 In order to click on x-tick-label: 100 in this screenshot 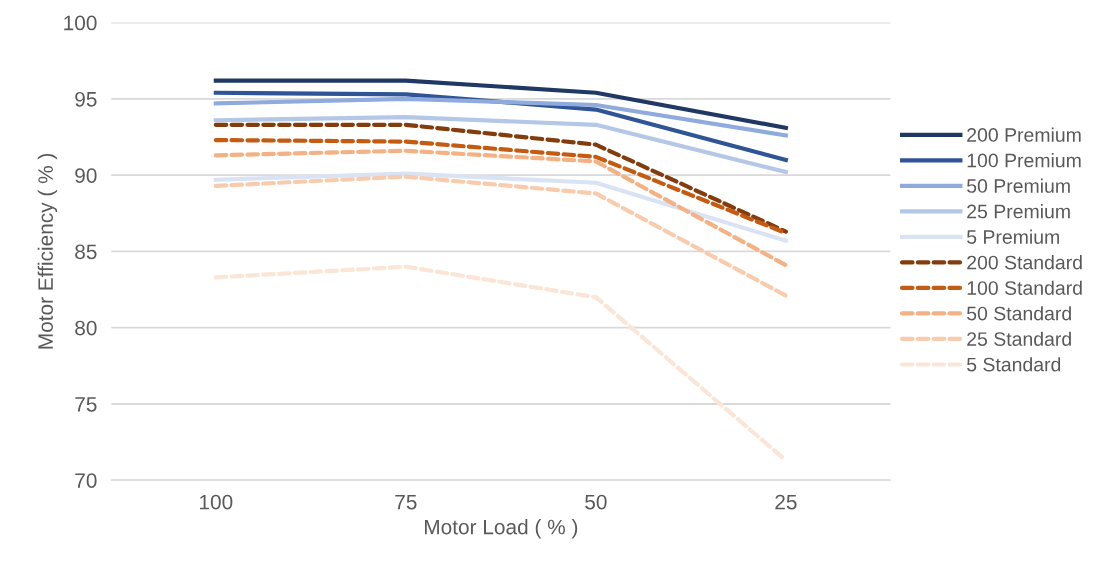, I will do `click(216, 502)`.